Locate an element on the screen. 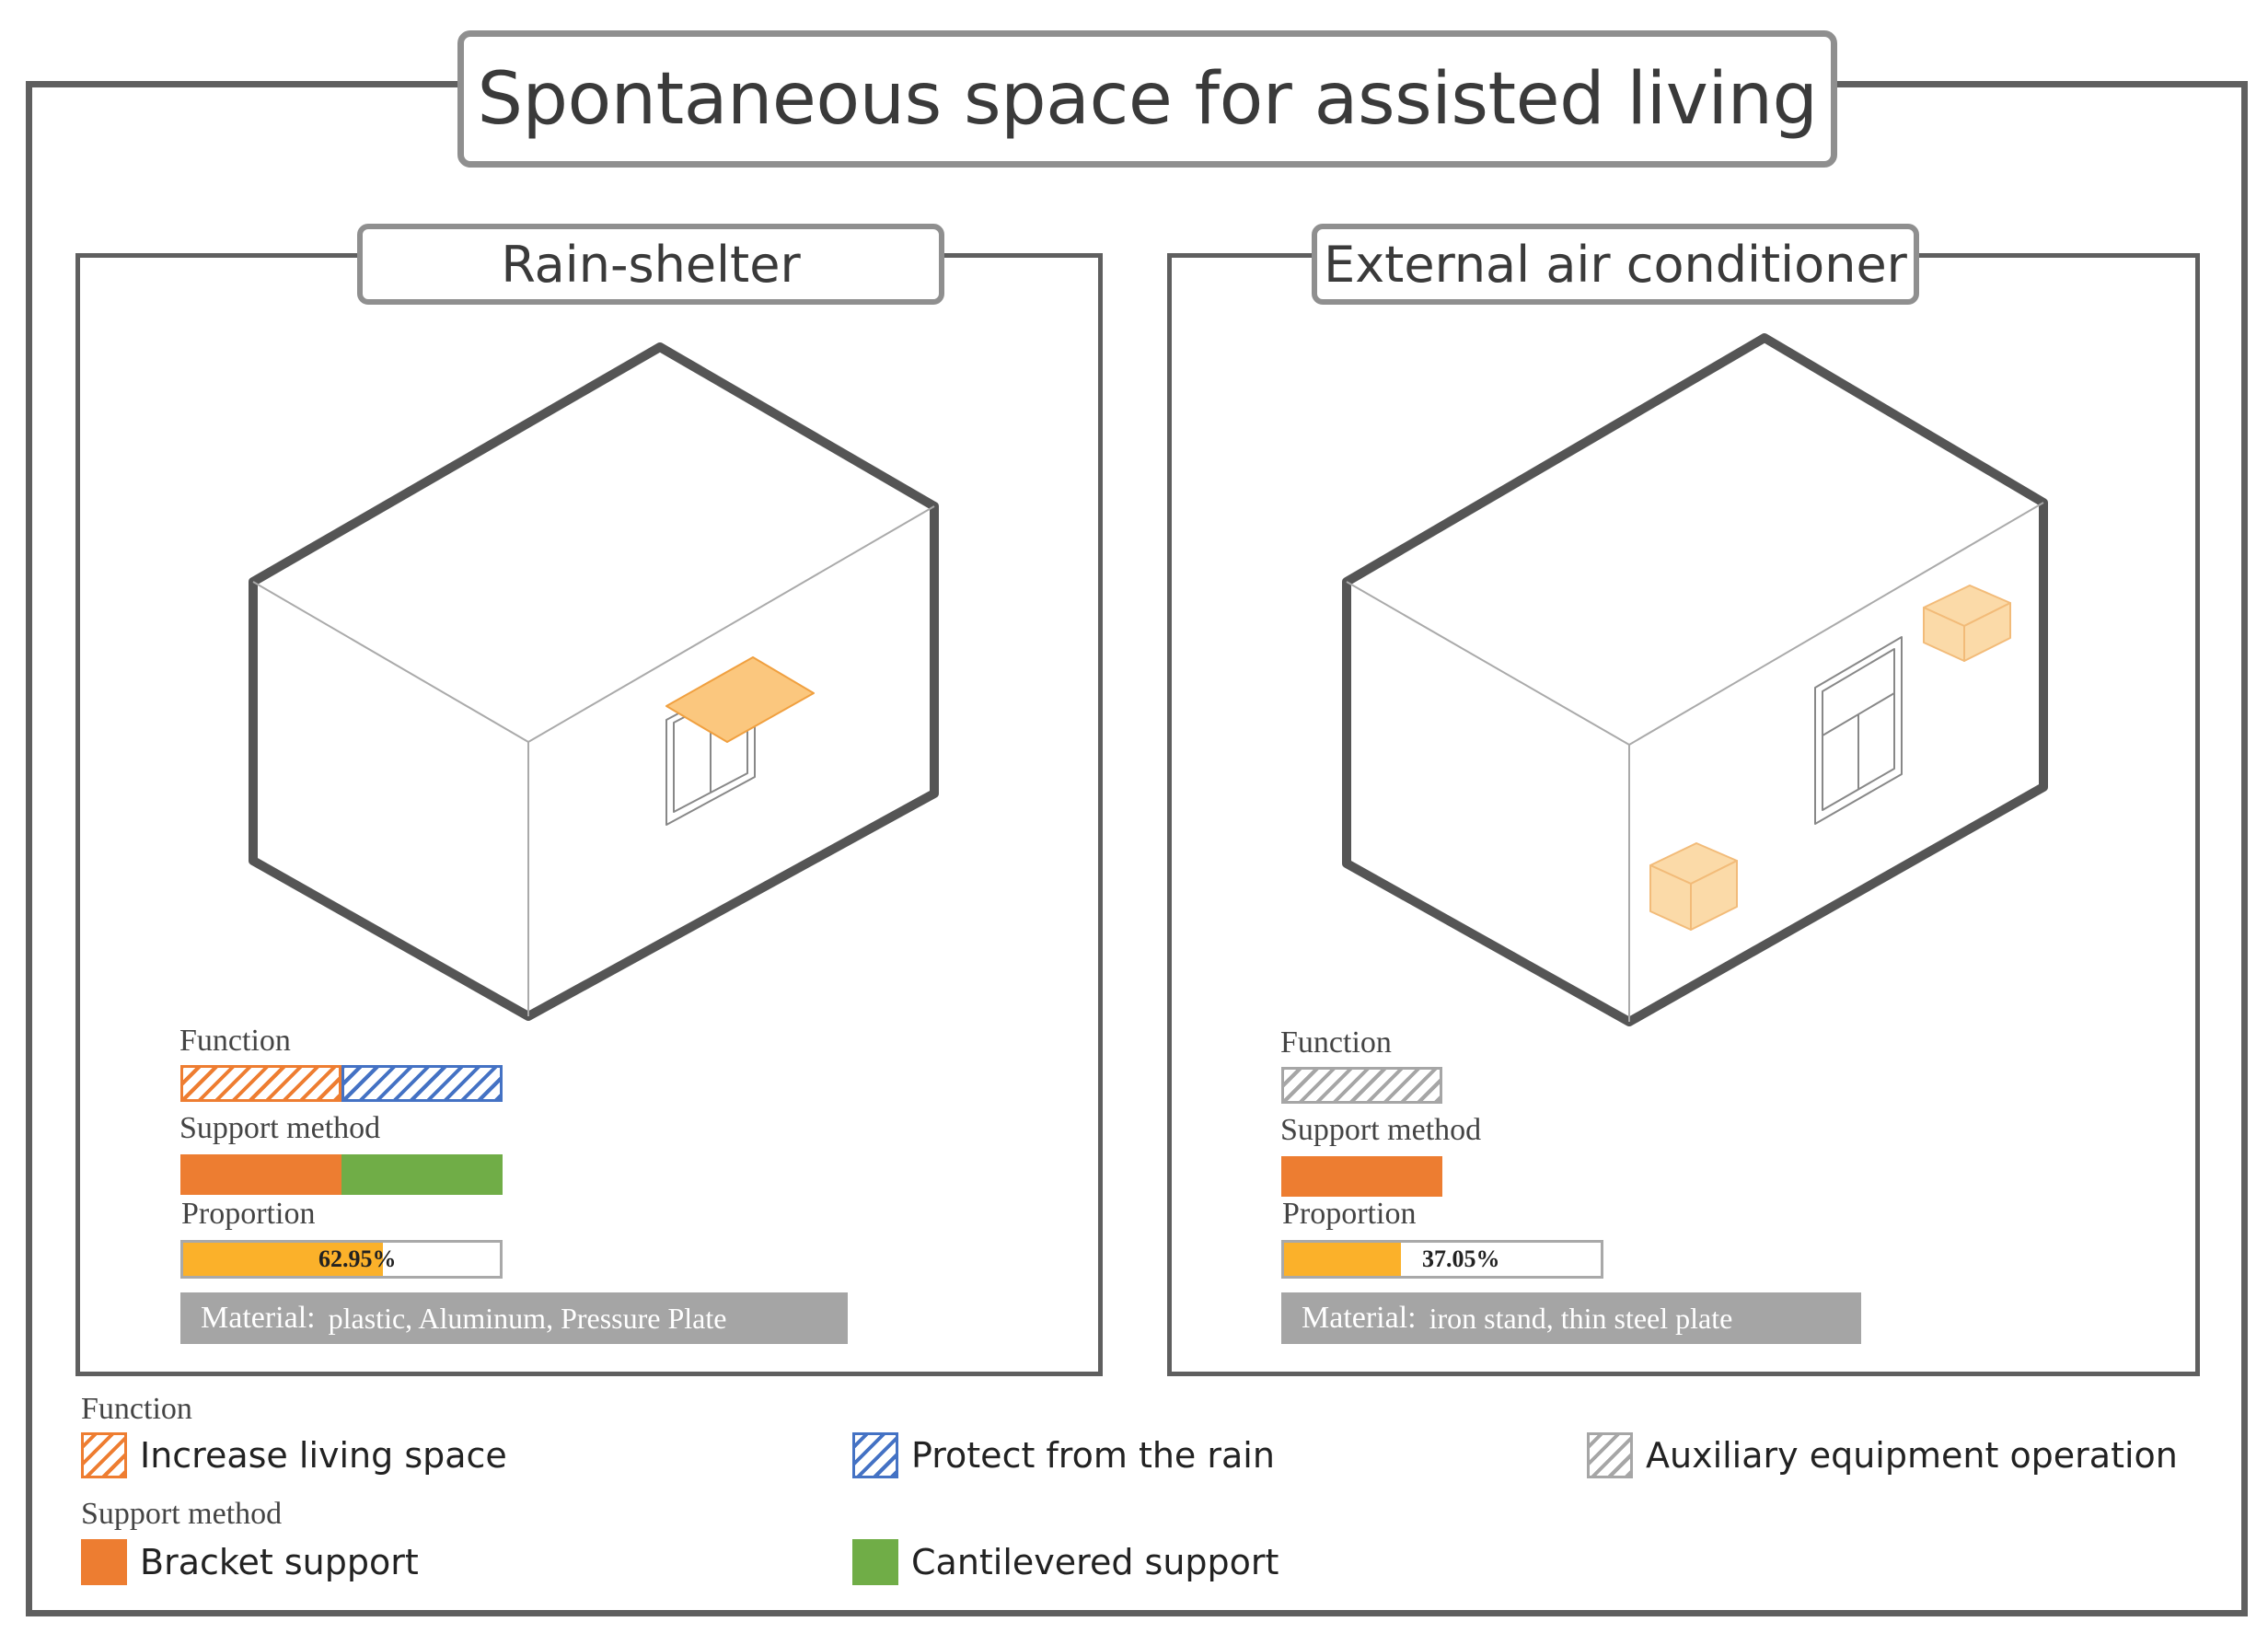  legend-auxiliary-equipment-label: Auxiliary equipment operation is located at coordinates (1912, 1455).